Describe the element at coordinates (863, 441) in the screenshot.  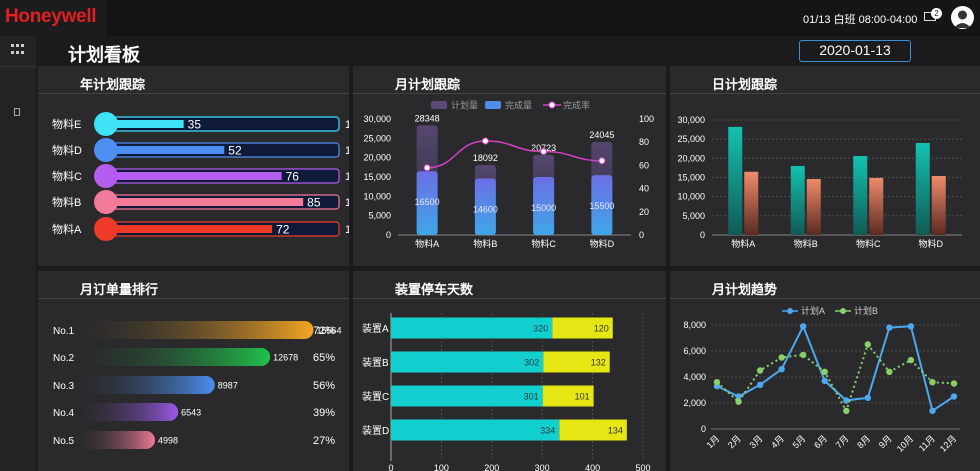
I see `x-tick-label: 8月` at that location.